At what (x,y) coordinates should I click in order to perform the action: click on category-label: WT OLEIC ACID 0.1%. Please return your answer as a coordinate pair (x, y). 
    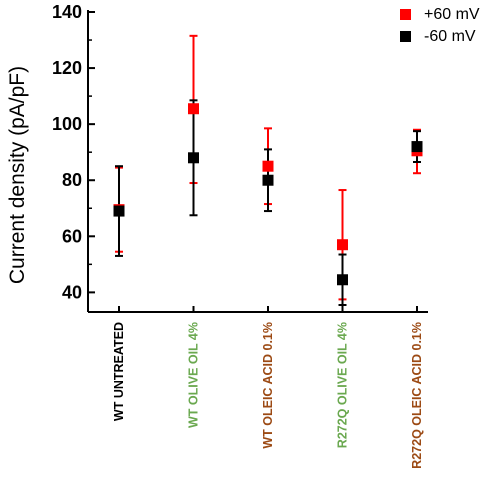
    Looking at the image, I should click on (268, 385).